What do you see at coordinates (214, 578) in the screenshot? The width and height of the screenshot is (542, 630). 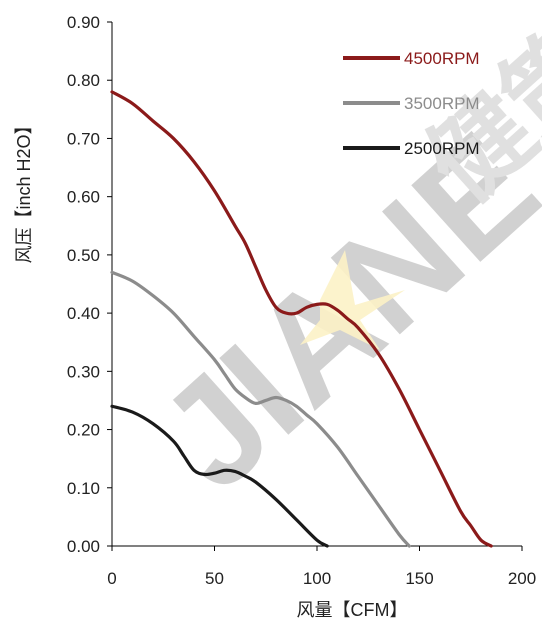 I see `x-tick-label: 50` at bounding box center [214, 578].